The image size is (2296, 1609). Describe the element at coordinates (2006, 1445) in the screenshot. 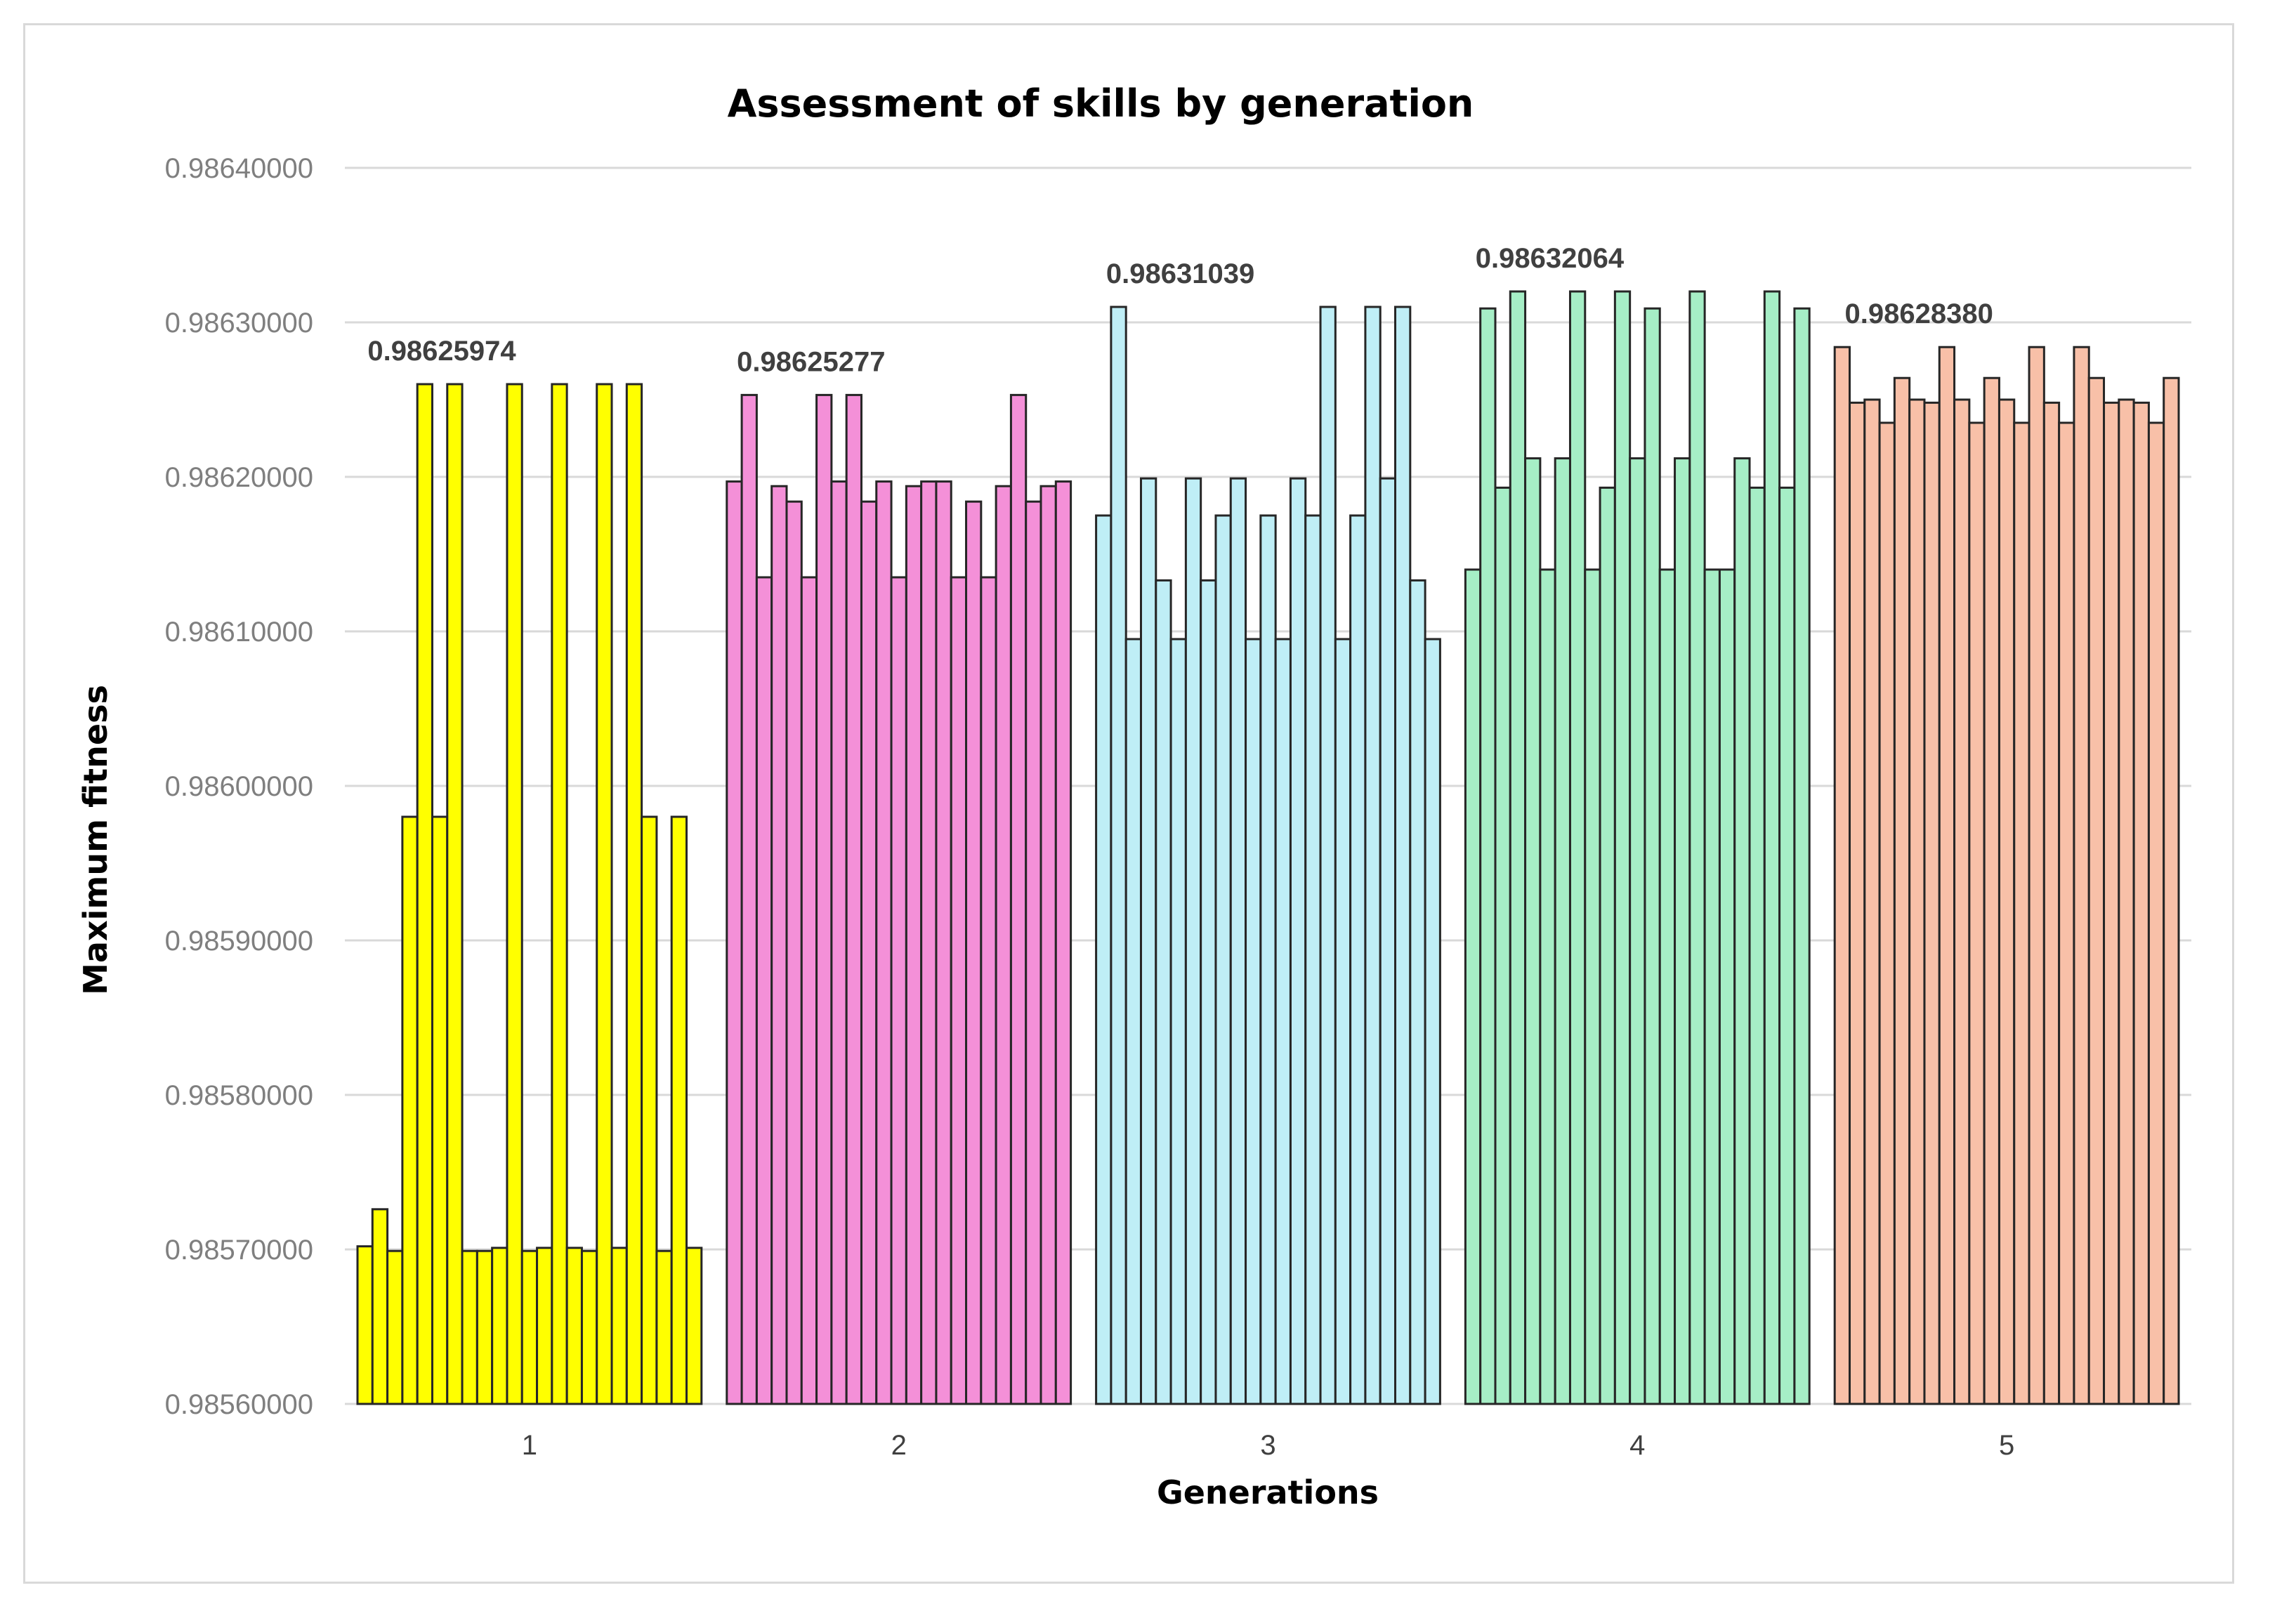

I see `x-tick-label: 5` at that location.